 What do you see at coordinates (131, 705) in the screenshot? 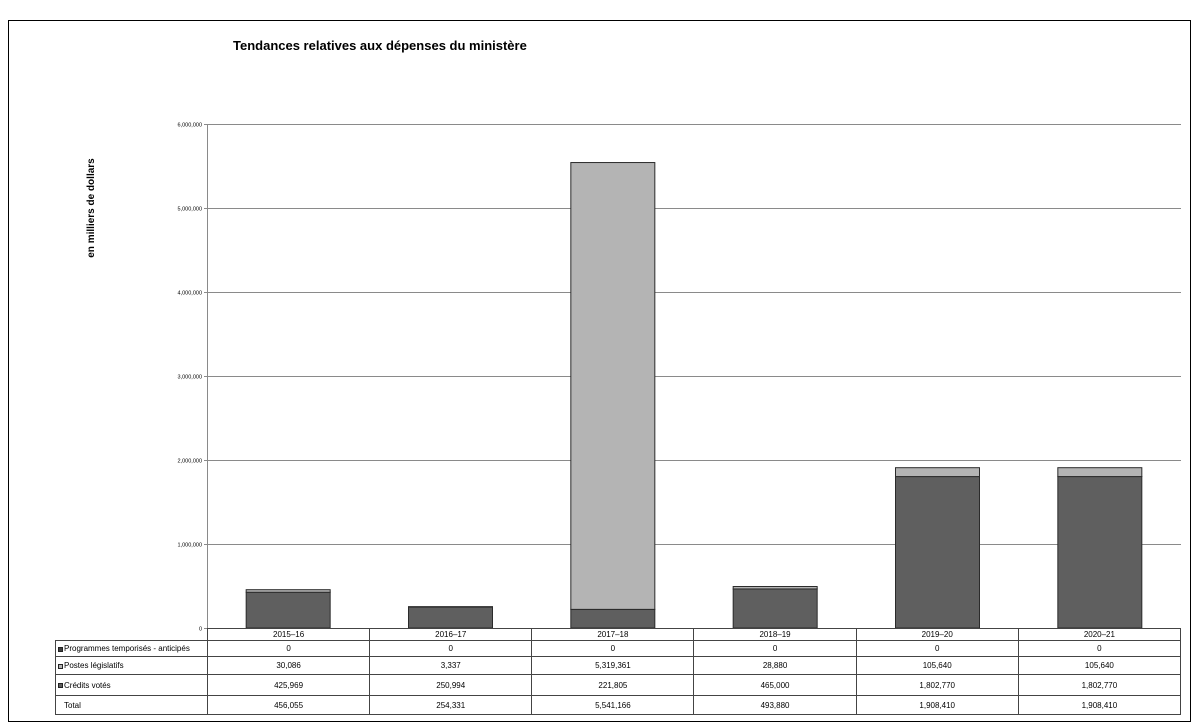
I see `table-total-label: Total` at bounding box center [131, 705].